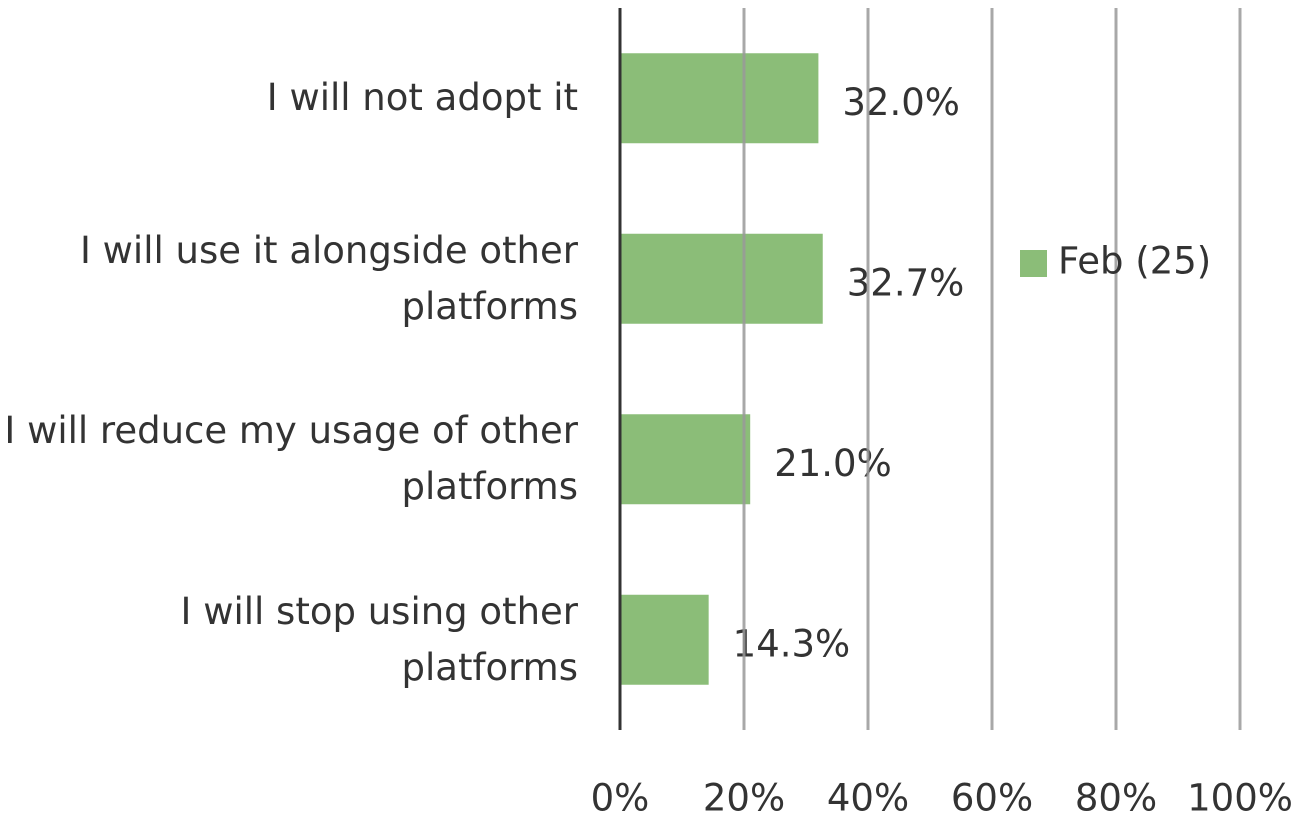 This screenshot has width=1312, height=817. Describe the element at coordinates (906, 282) in the screenshot. I see `value-label: 32.7%` at that location.